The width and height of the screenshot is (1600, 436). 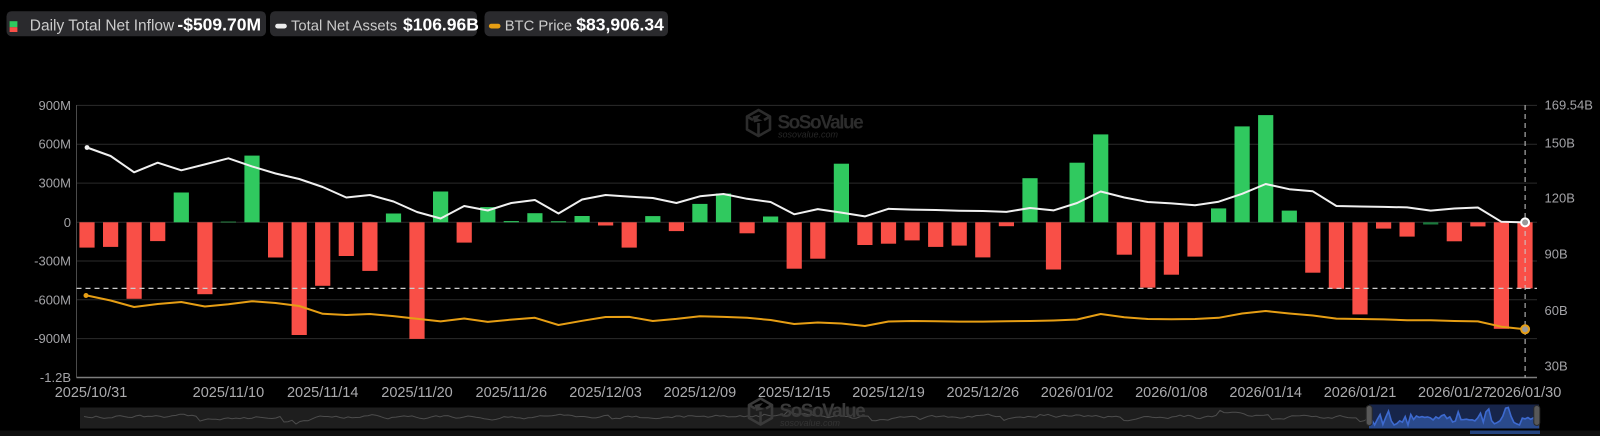 I want to click on svg-text: $106.96B, so click(x=441, y=25).